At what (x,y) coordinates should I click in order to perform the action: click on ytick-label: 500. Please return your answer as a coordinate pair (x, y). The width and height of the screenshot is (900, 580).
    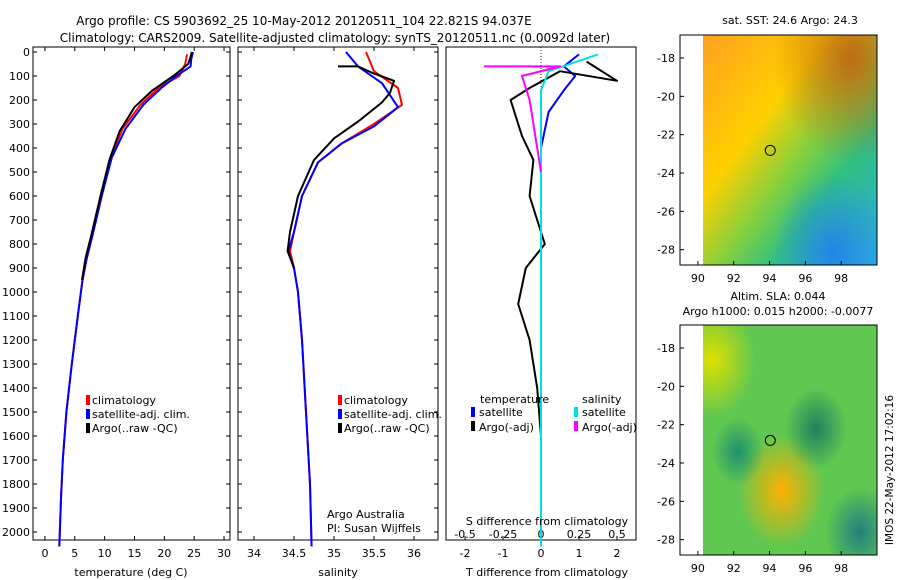
    Looking at the image, I should click on (19, 172).